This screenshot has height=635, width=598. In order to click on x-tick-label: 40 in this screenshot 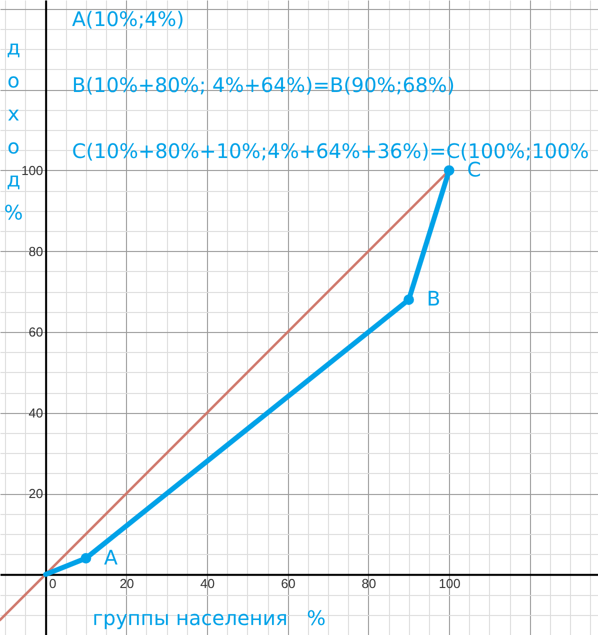, I will do `click(207, 583)`.